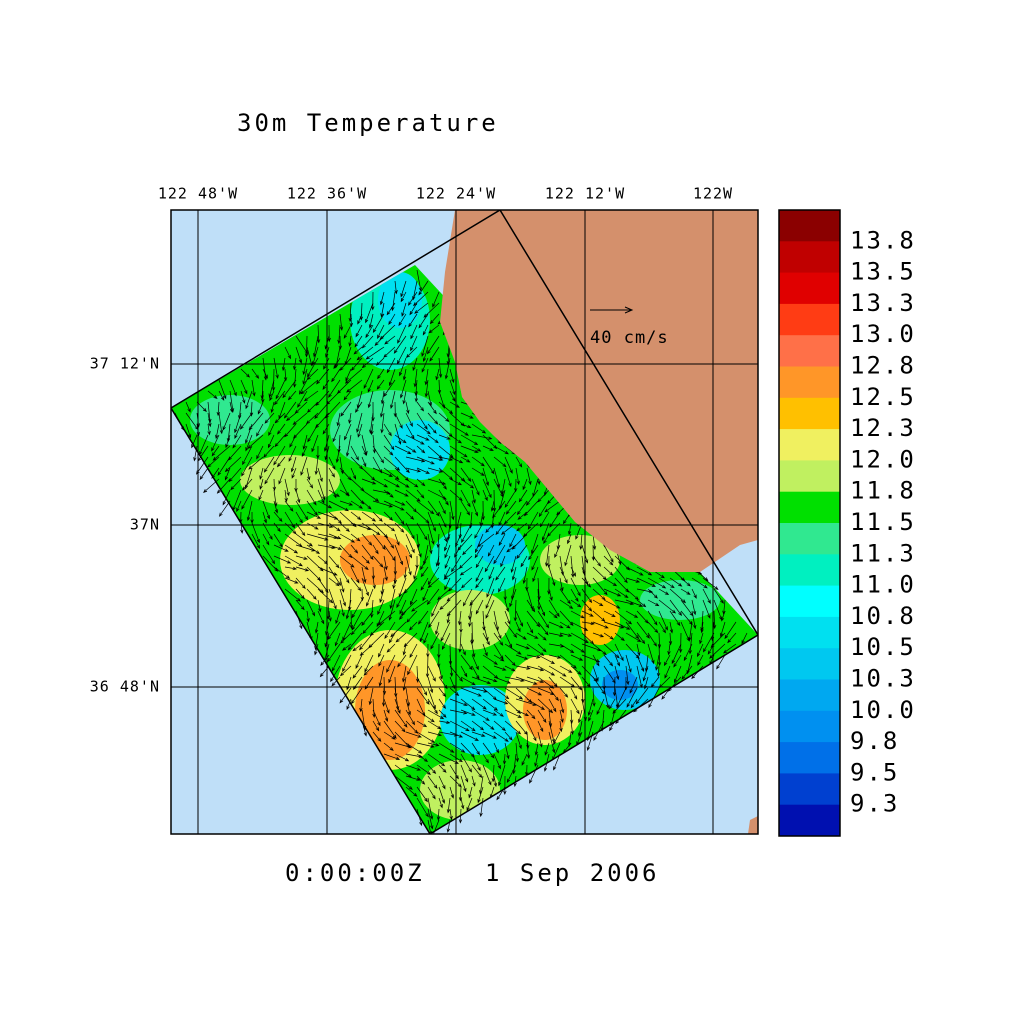 The image size is (1024, 1028). What do you see at coordinates (809, 523) in the screenshot?
I see `colorbar-frame` at bounding box center [809, 523].